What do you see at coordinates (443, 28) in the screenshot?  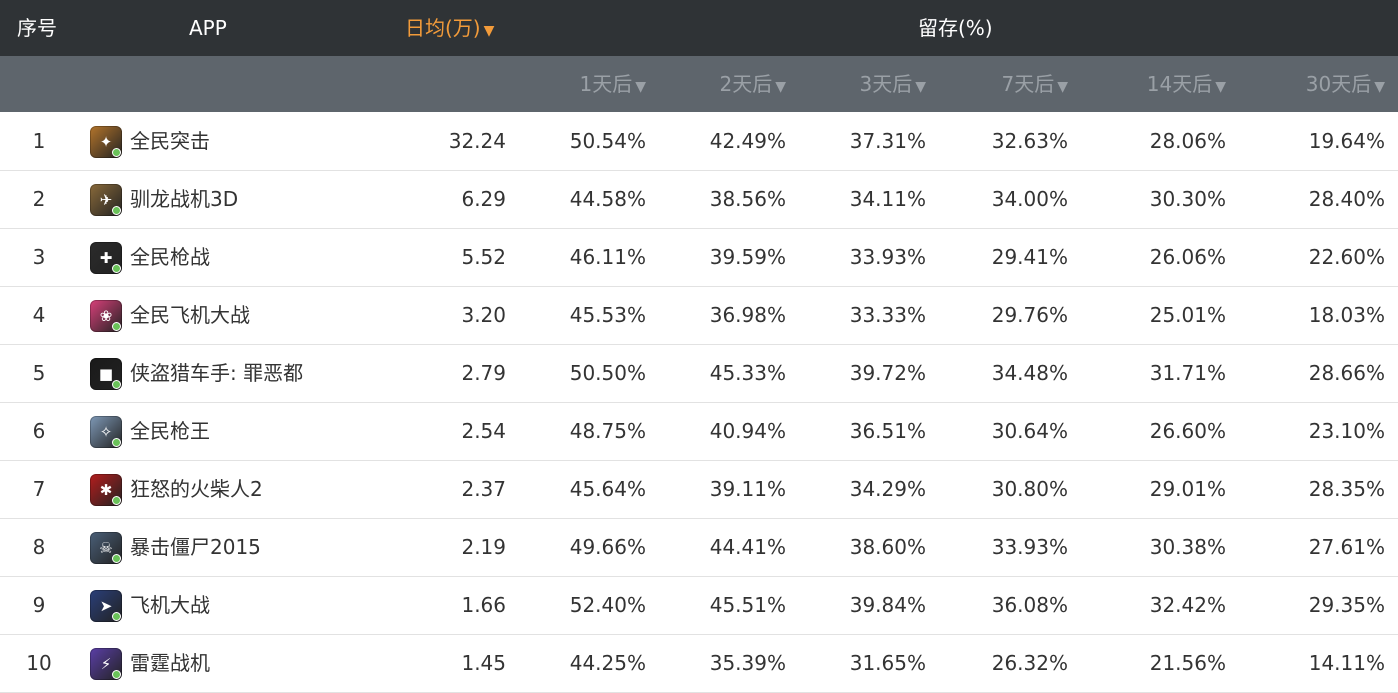 I see `daily-users-label: 日均(万)` at bounding box center [443, 28].